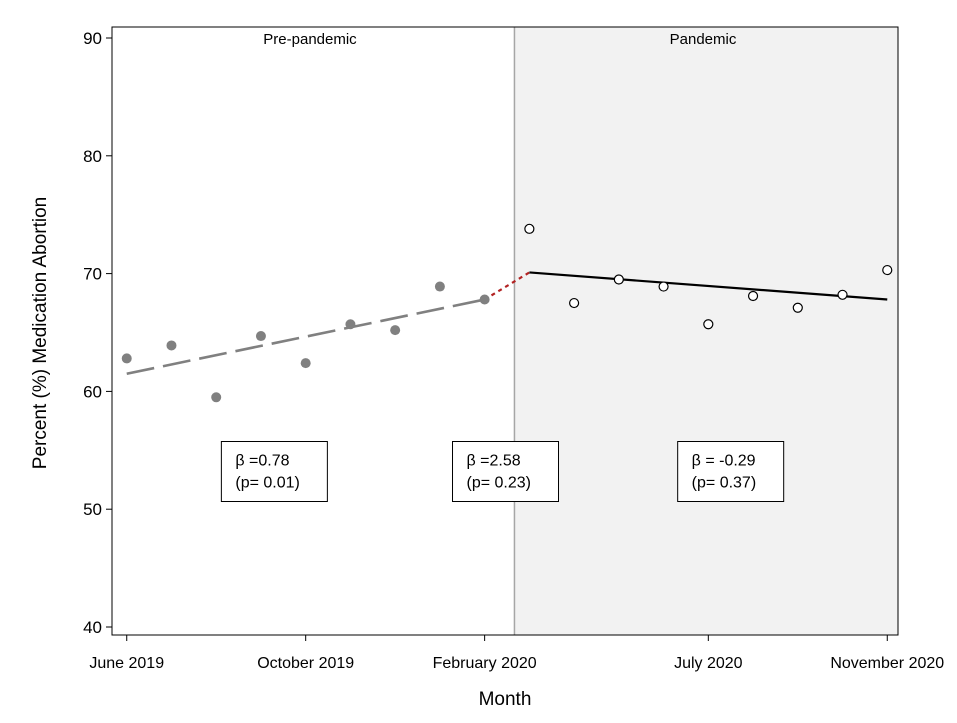 The width and height of the screenshot is (957, 723). What do you see at coordinates (92, 274) in the screenshot?
I see `y-tick-label: 70` at bounding box center [92, 274].